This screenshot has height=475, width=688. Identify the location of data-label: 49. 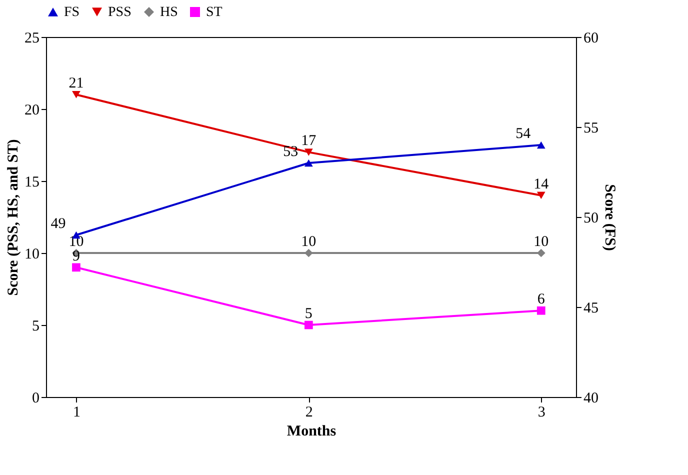
(58, 224).